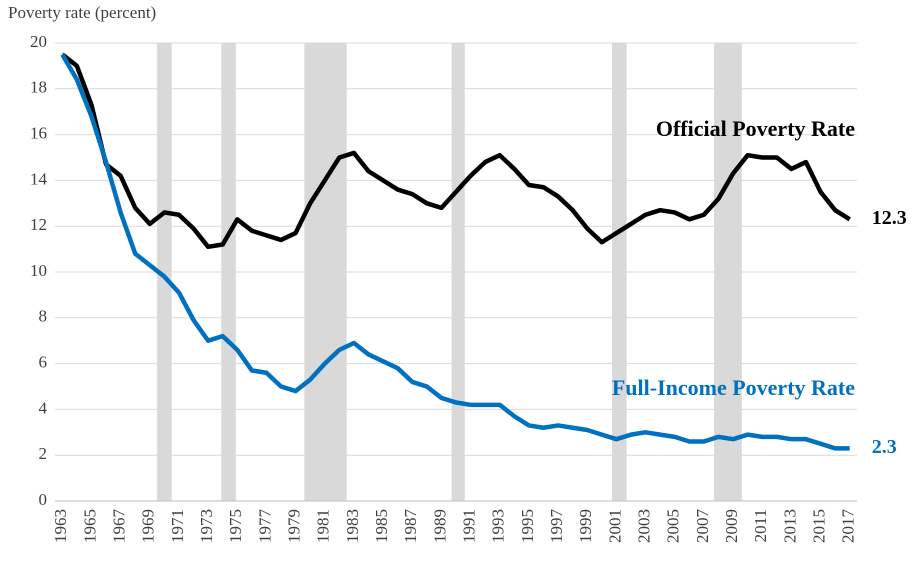 This screenshot has height=565, width=914. I want to click on x-tick-label: 1989, so click(439, 526).